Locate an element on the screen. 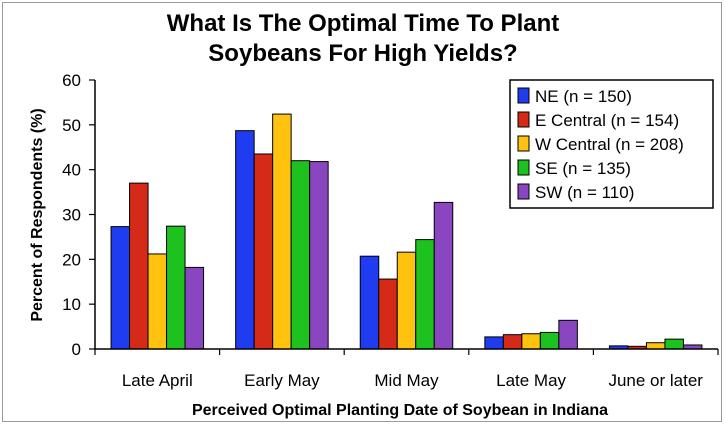 This screenshot has height=426, width=726. y-axis-ticks: 0 10 20 30 40 50 60 is located at coordinates (78, 215).